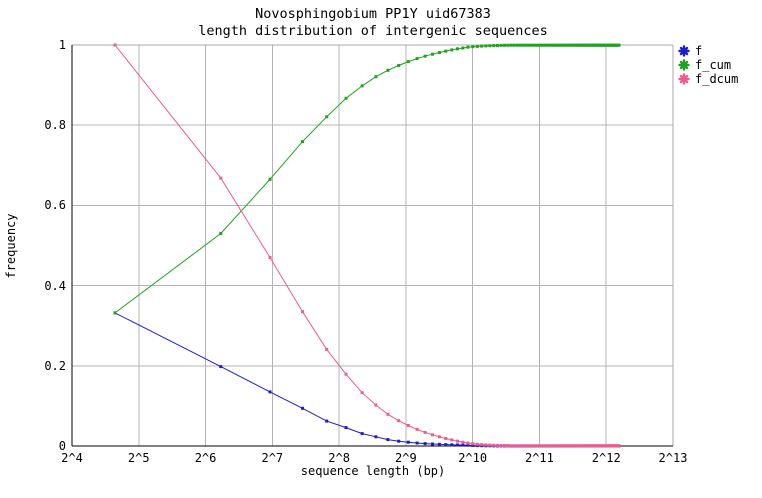  What do you see at coordinates (138, 458) in the screenshot?
I see `x-tick-label: 2^5` at bounding box center [138, 458].